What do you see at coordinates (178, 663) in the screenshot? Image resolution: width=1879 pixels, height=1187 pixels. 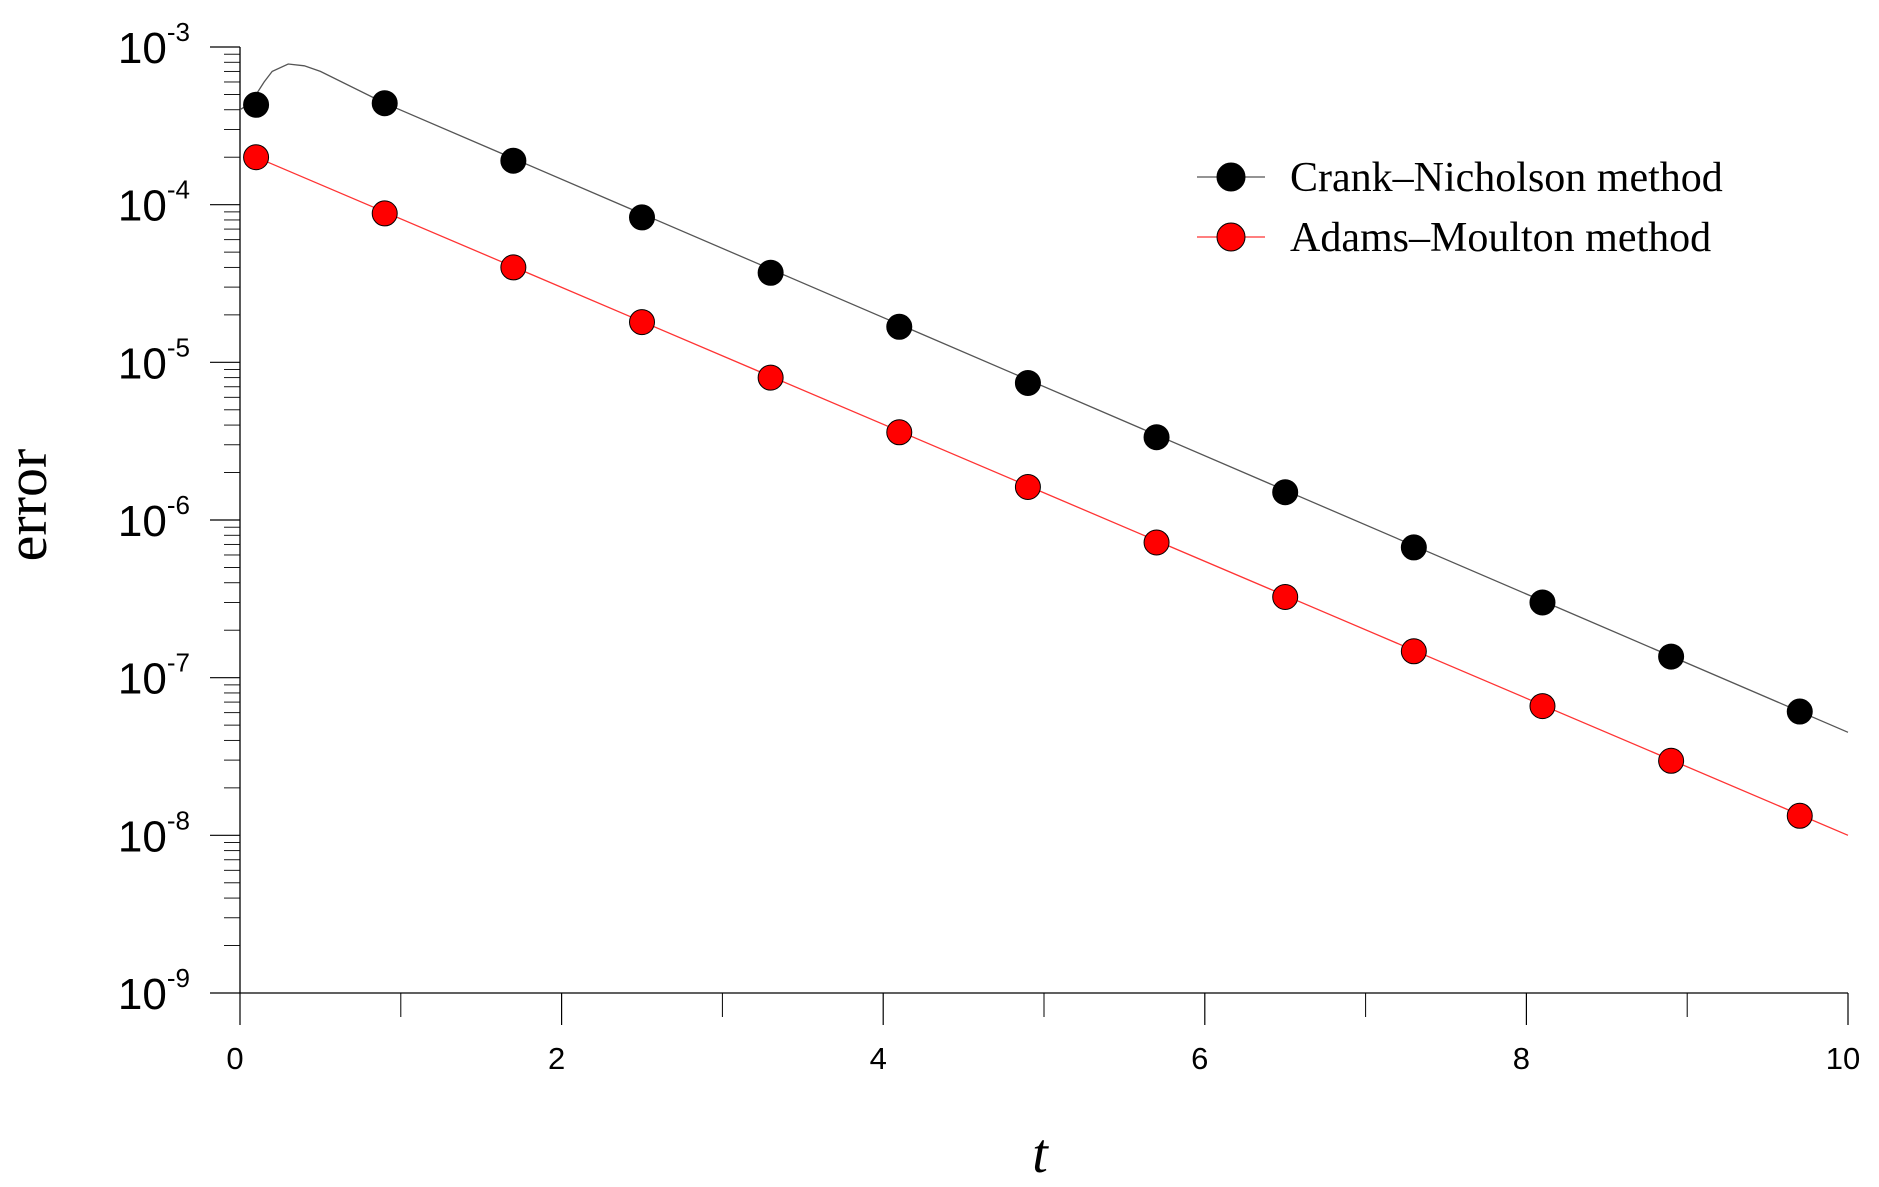 I see `y-tick-label-exponent: -7` at bounding box center [178, 663].